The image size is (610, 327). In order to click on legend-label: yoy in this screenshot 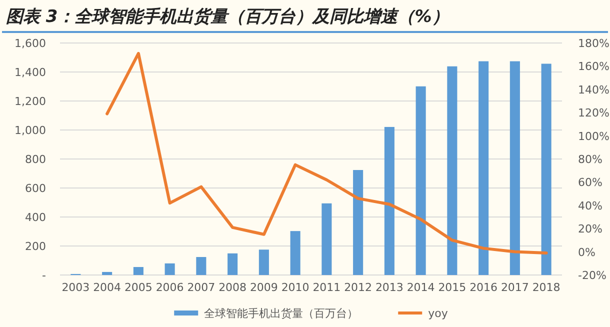, I will do `click(438, 313)`.